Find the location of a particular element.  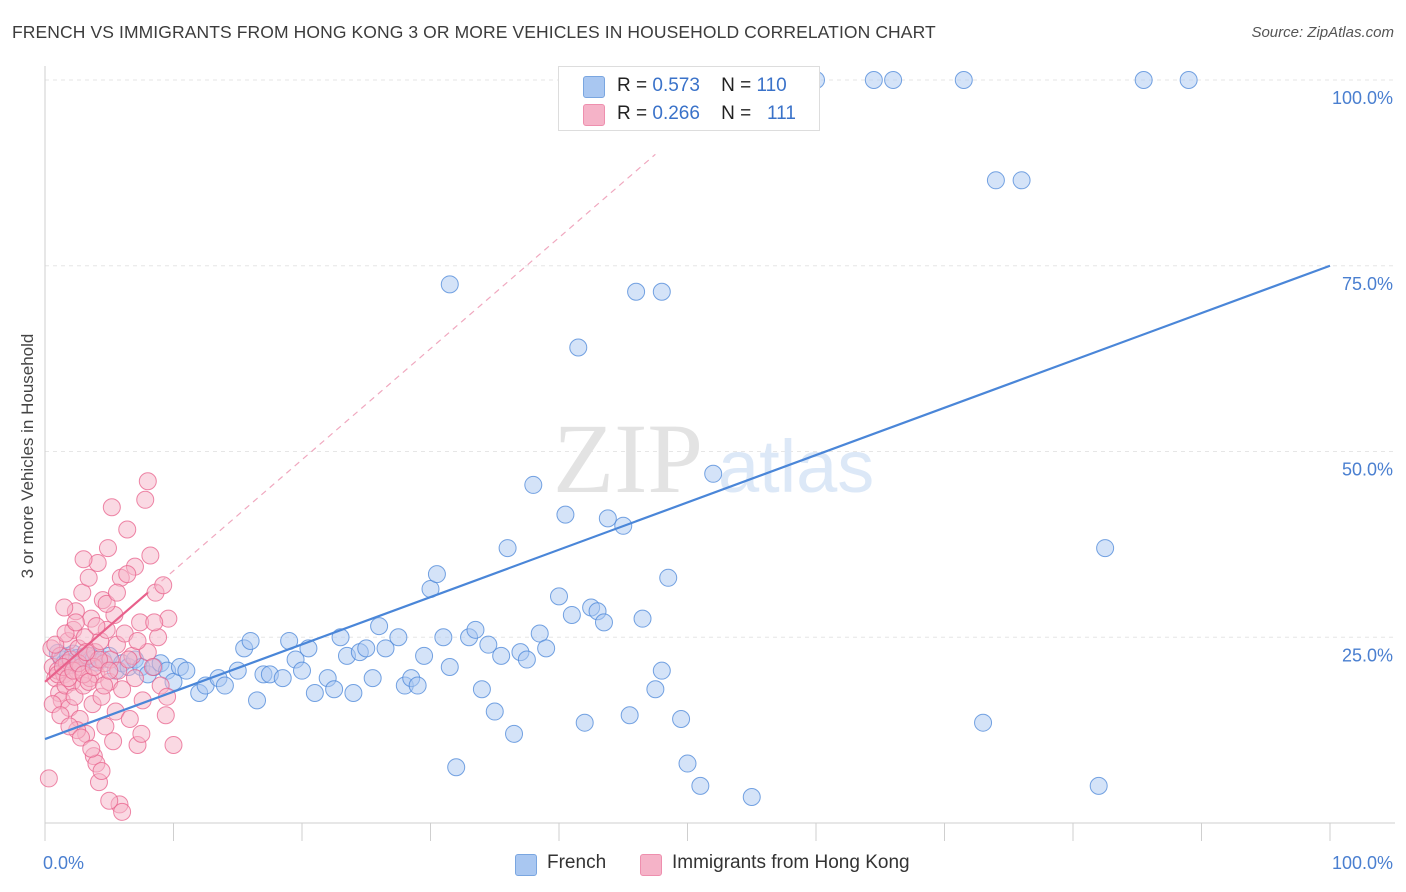

stats-swatch-french is located at coordinates (594, 87).